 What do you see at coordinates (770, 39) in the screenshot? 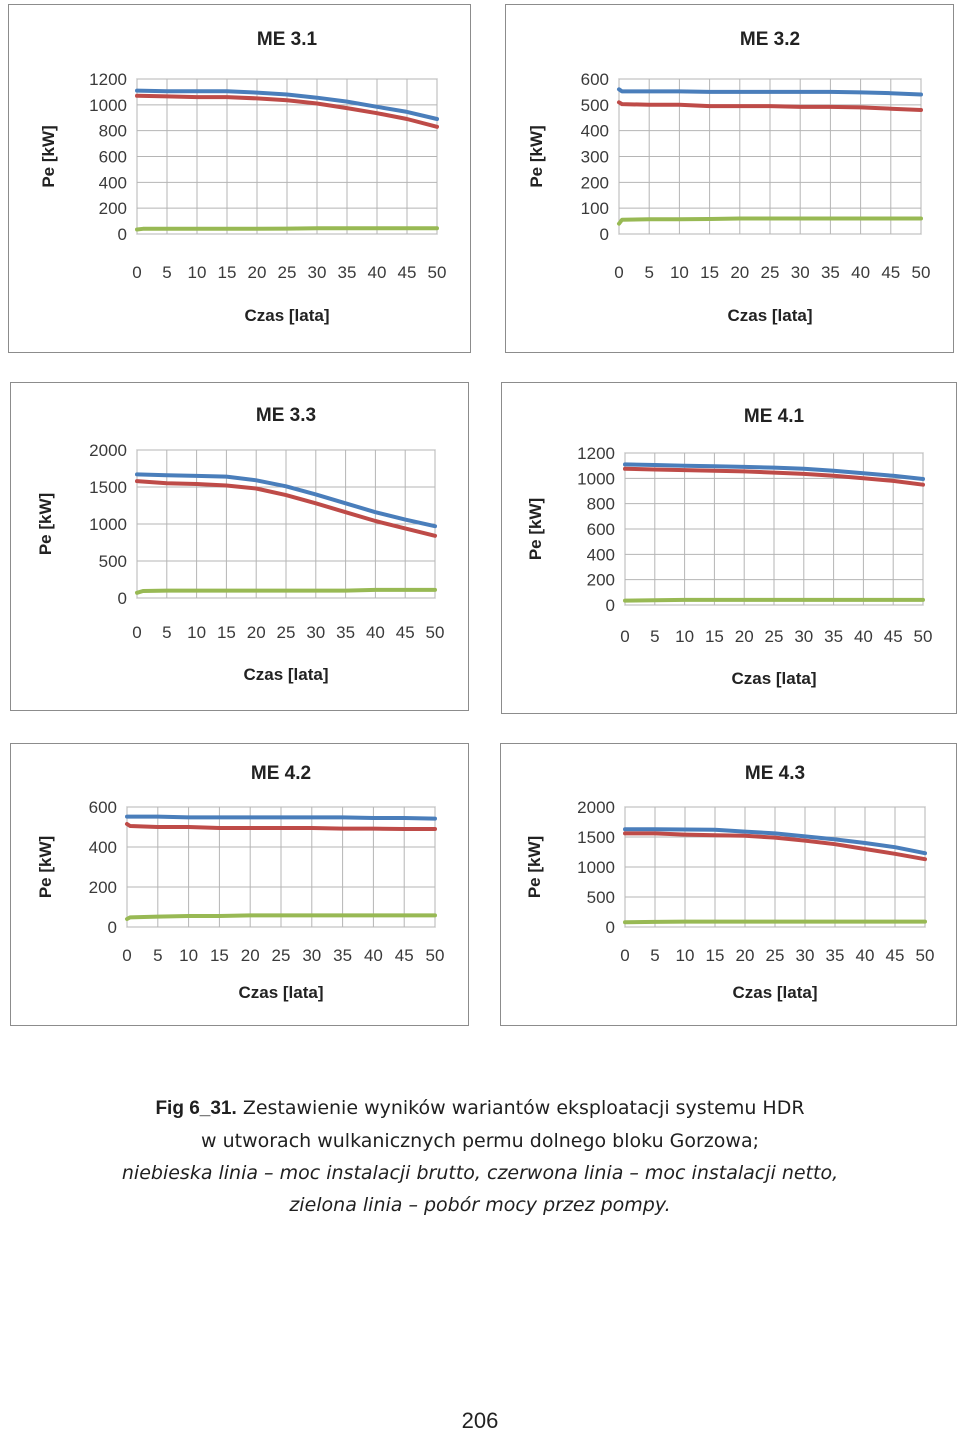
I see `chart-title: ME 3.2` at bounding box center [770, 39].